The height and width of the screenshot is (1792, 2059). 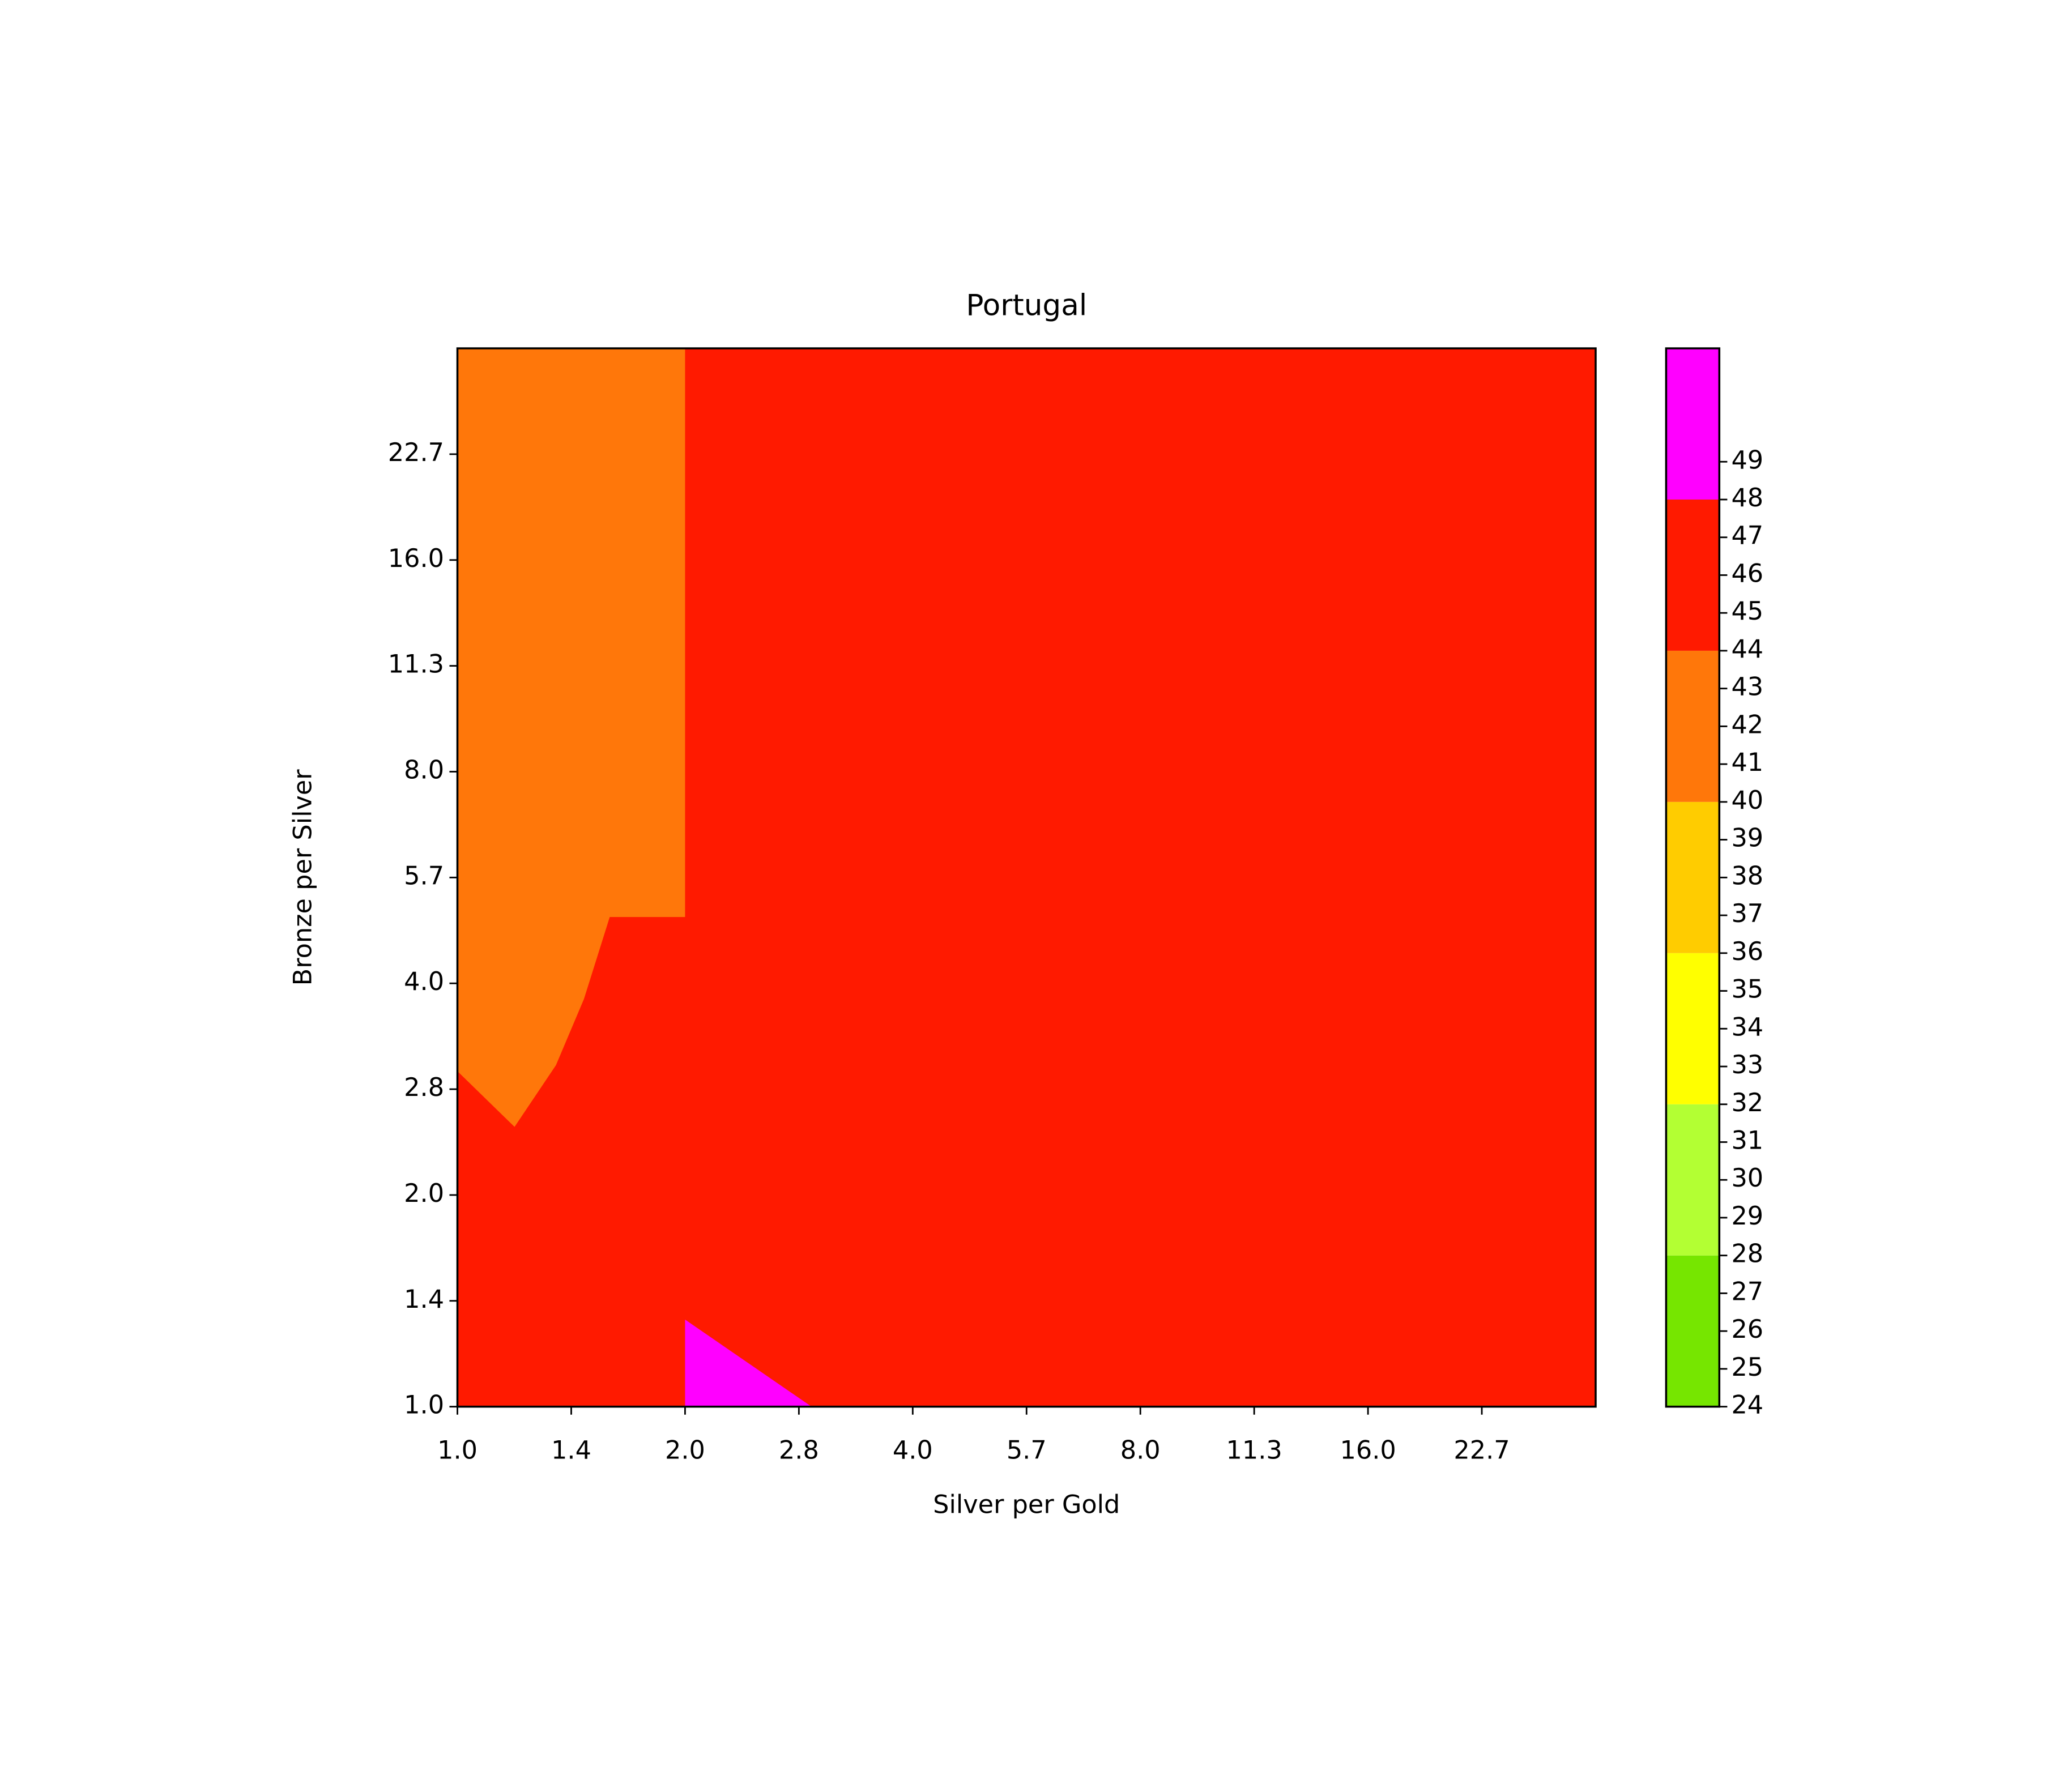 I want to click on contour-region, so click(x=571, y=737).